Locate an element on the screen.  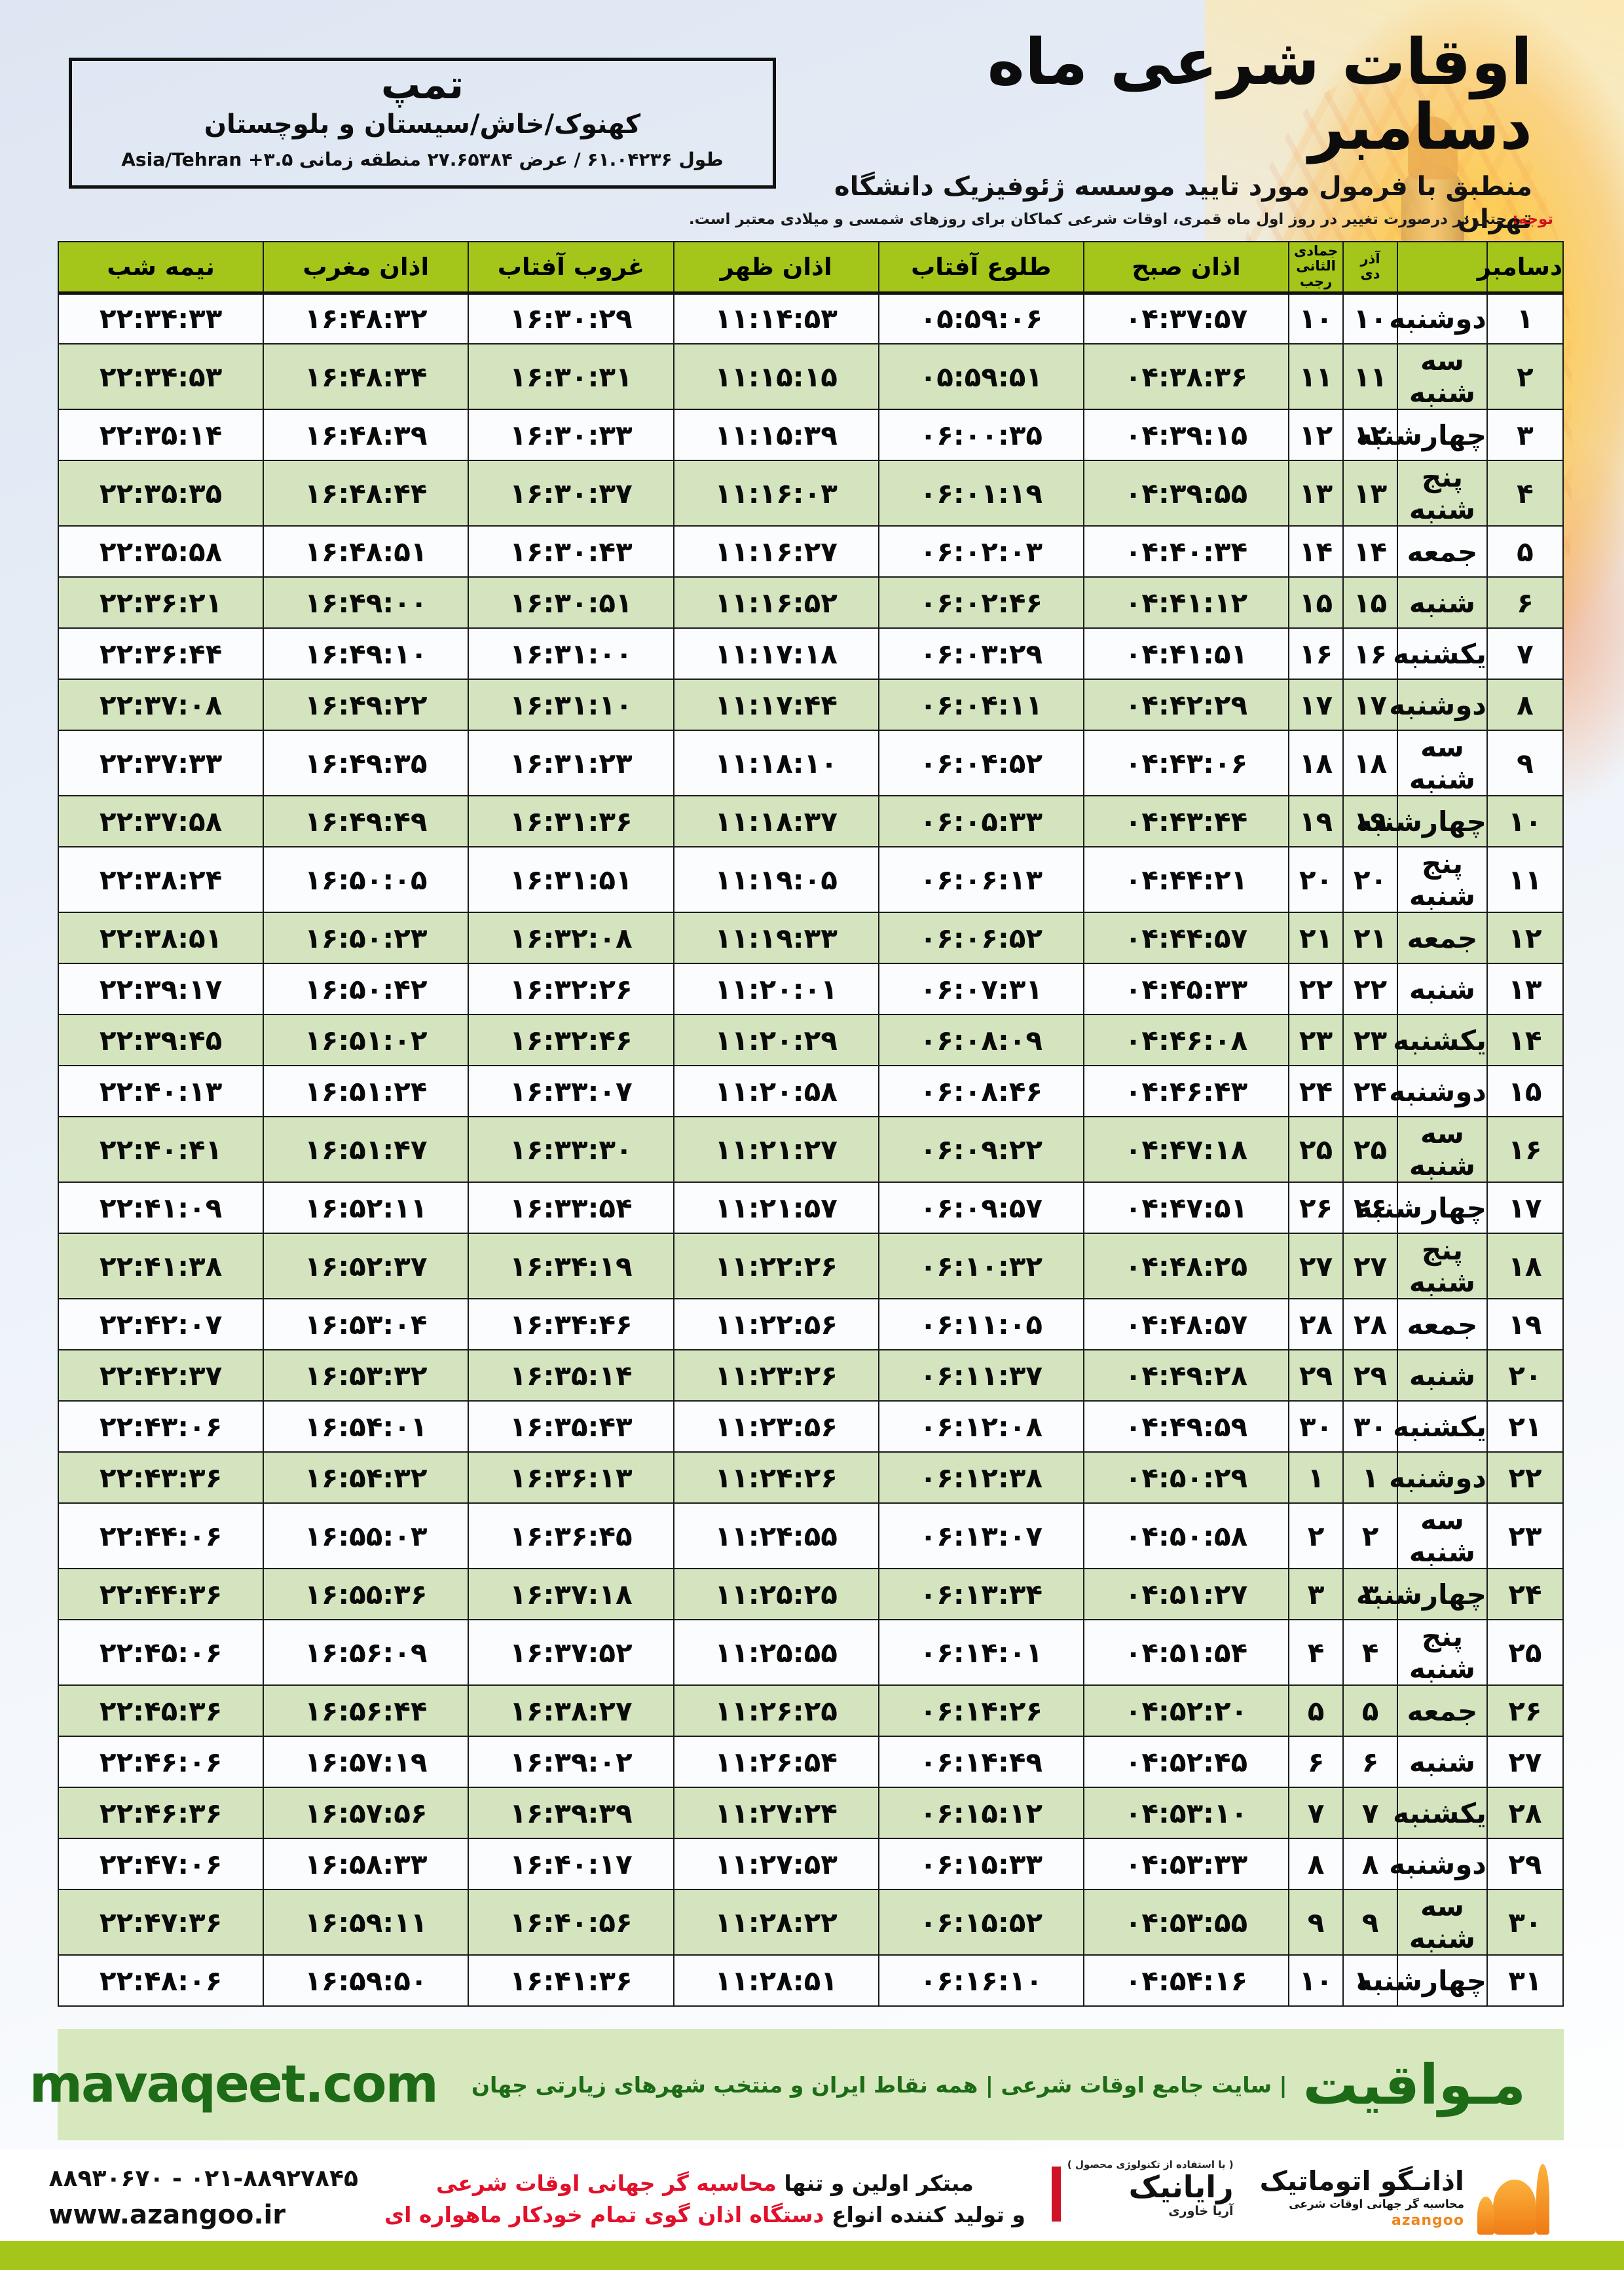
cell-gregorian-day: ۲۷ is located at coordinates (1525, 1762).